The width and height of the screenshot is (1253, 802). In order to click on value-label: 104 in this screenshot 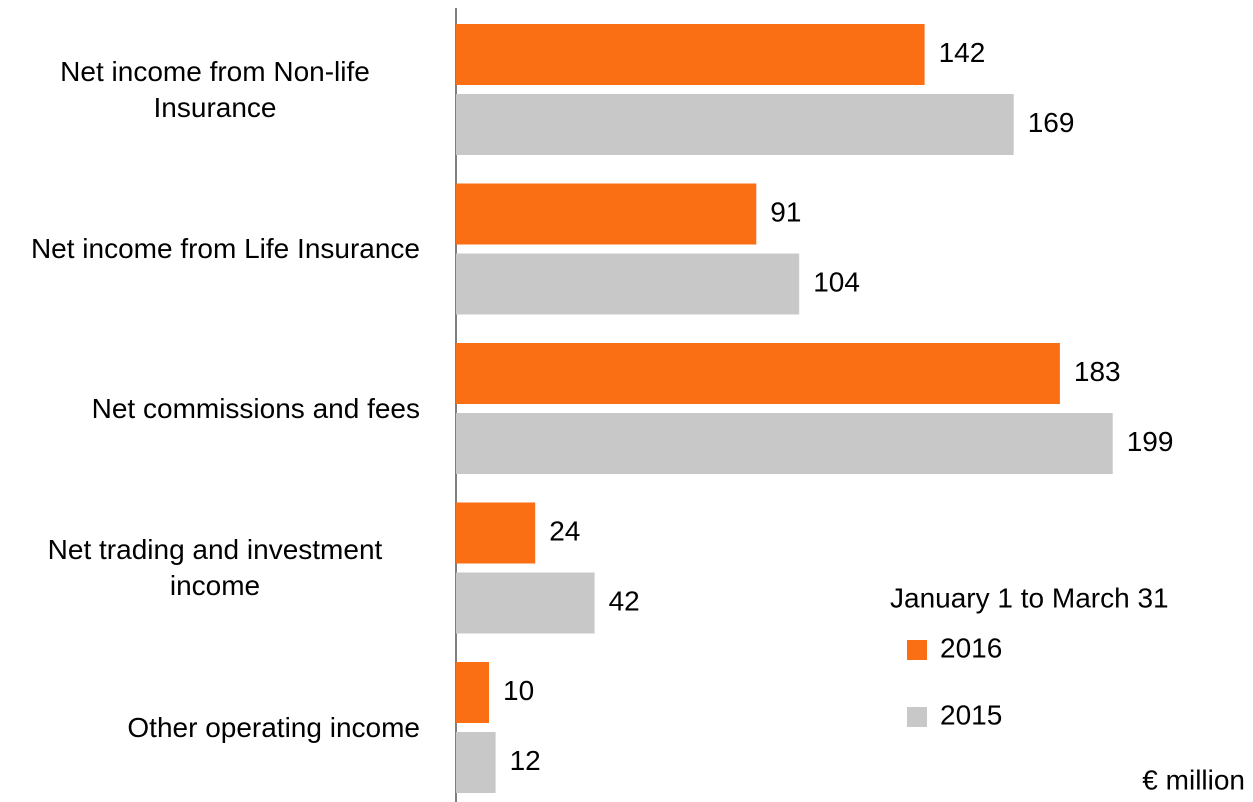, I will do `click(836, 281)`.